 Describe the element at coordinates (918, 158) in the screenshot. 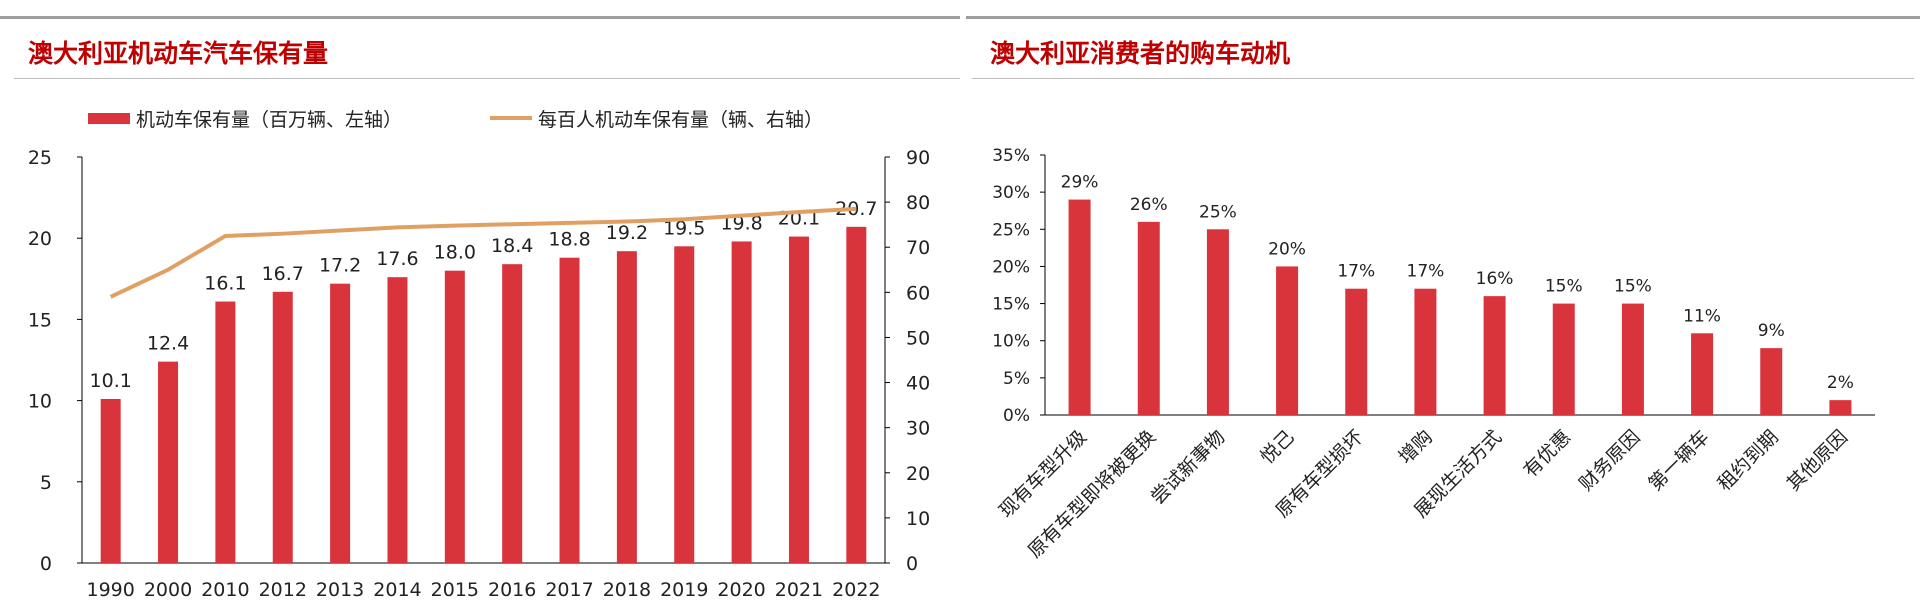

I see `y-tick-label-right: 90` at that location.